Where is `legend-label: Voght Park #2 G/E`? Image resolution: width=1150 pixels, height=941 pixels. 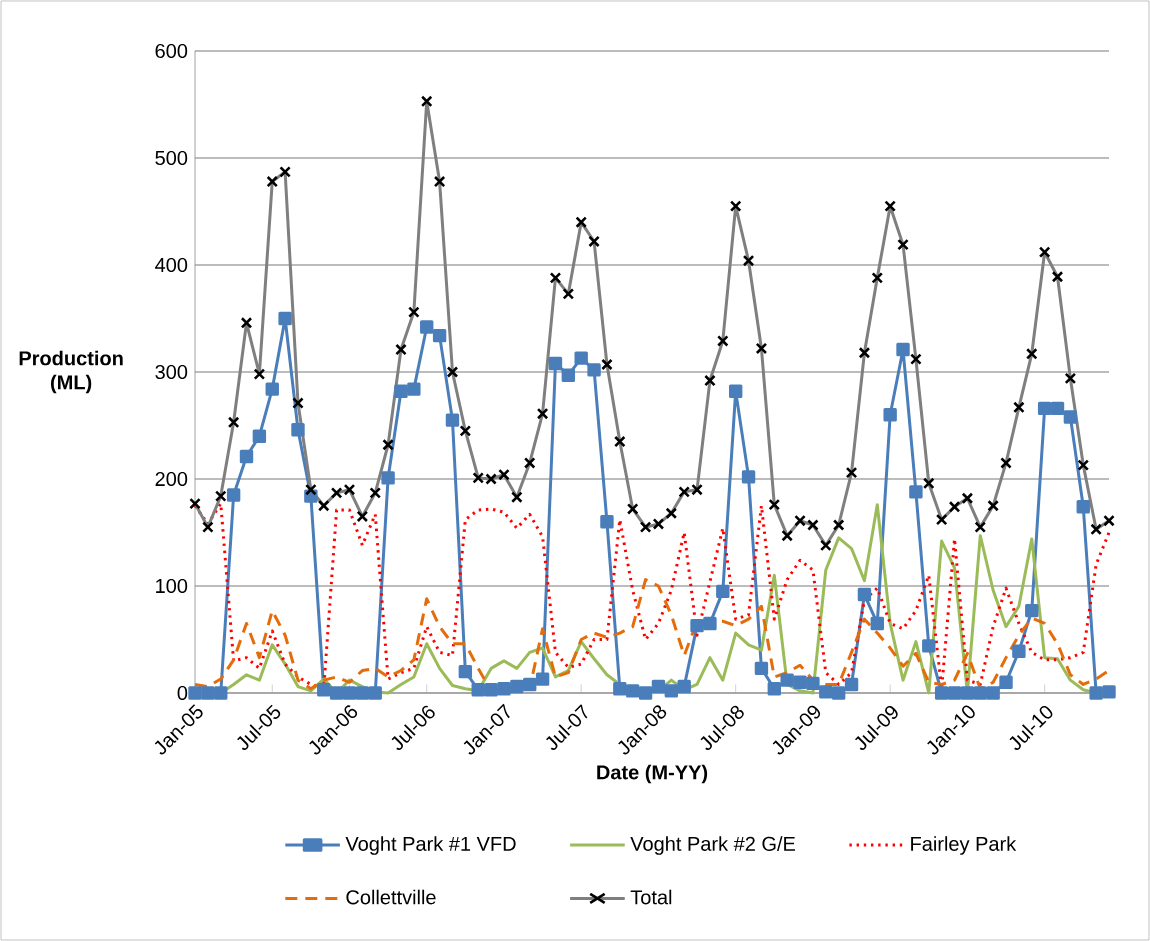
legend-label: Voght Park #2 G/E is located at coordinates (713, 845).